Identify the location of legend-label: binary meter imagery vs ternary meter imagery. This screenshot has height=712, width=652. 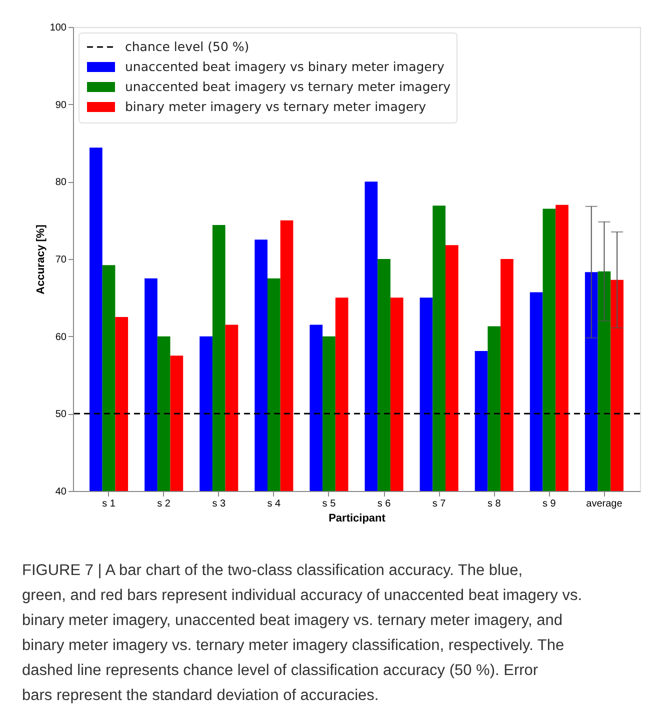
(276, 106).